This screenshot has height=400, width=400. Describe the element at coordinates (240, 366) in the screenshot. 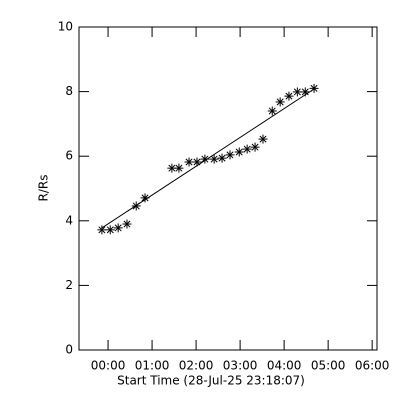

I see `x-tick-label: 03:00` at that location.